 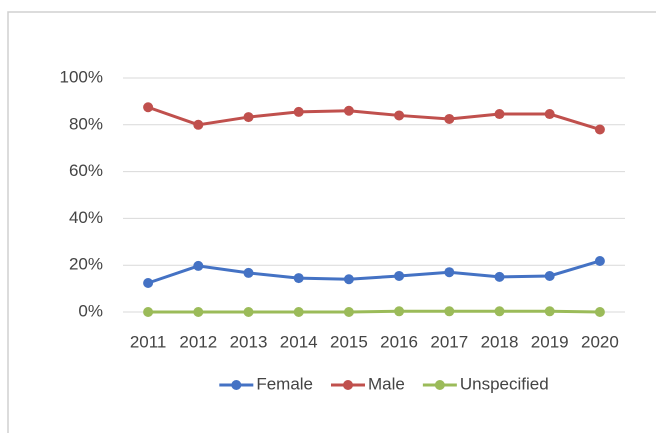 What do you see at coordinates (198, 341) in the screenshot?
I see `x-tick-label: 2012` at bounding box center [198, 341].